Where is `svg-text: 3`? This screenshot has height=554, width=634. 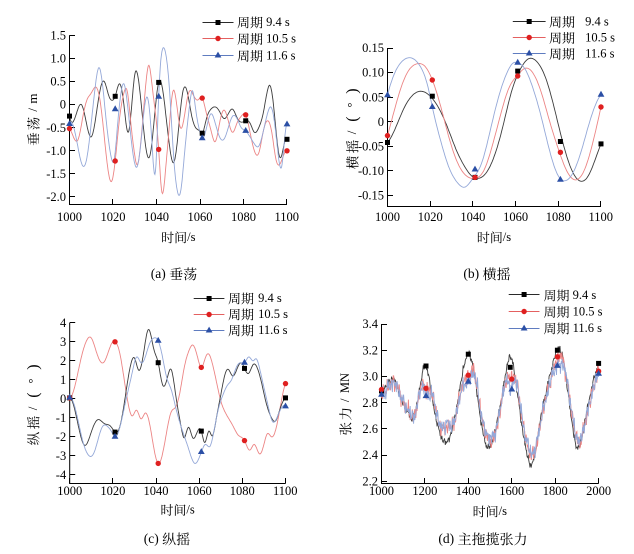
svg-text: 3 is located at coordinates (63, 342).